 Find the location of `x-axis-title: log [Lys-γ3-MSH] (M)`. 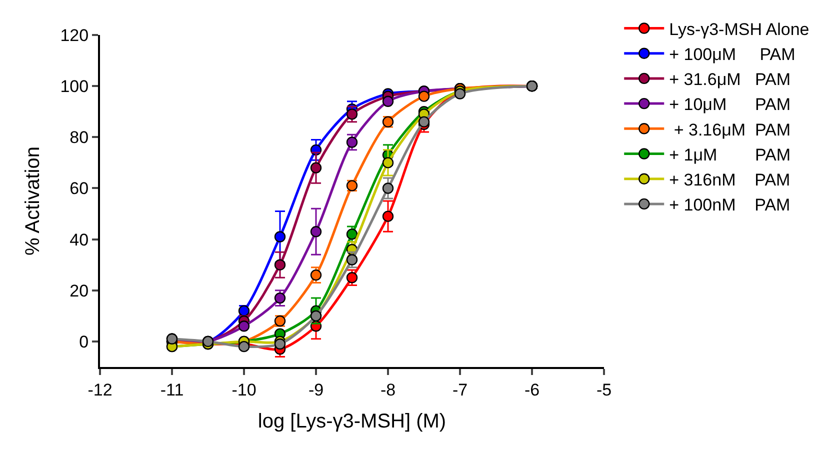

x-axis-title: log [Lys-γ3-MSH] (M) is located at coordinates (352, 421).